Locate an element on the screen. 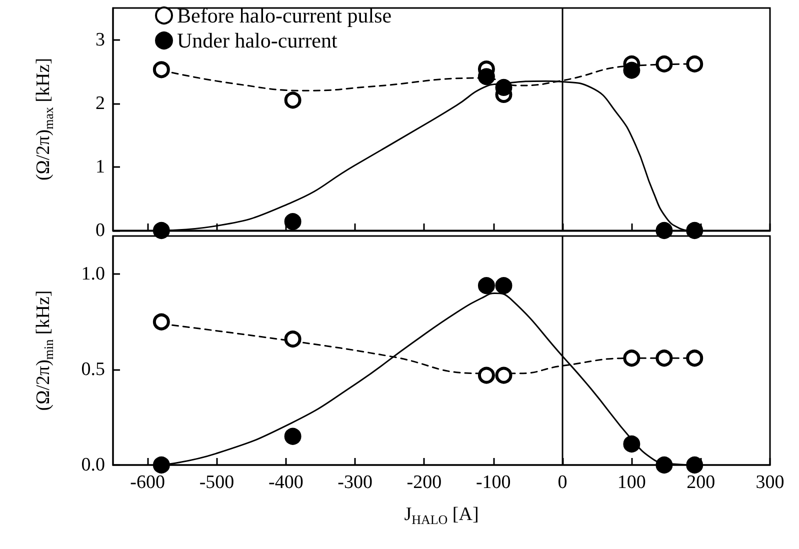 Image resolution: width=799 pixels, height=549 pixels. y-tick-label: 2 is located at coordinates (100, 103).